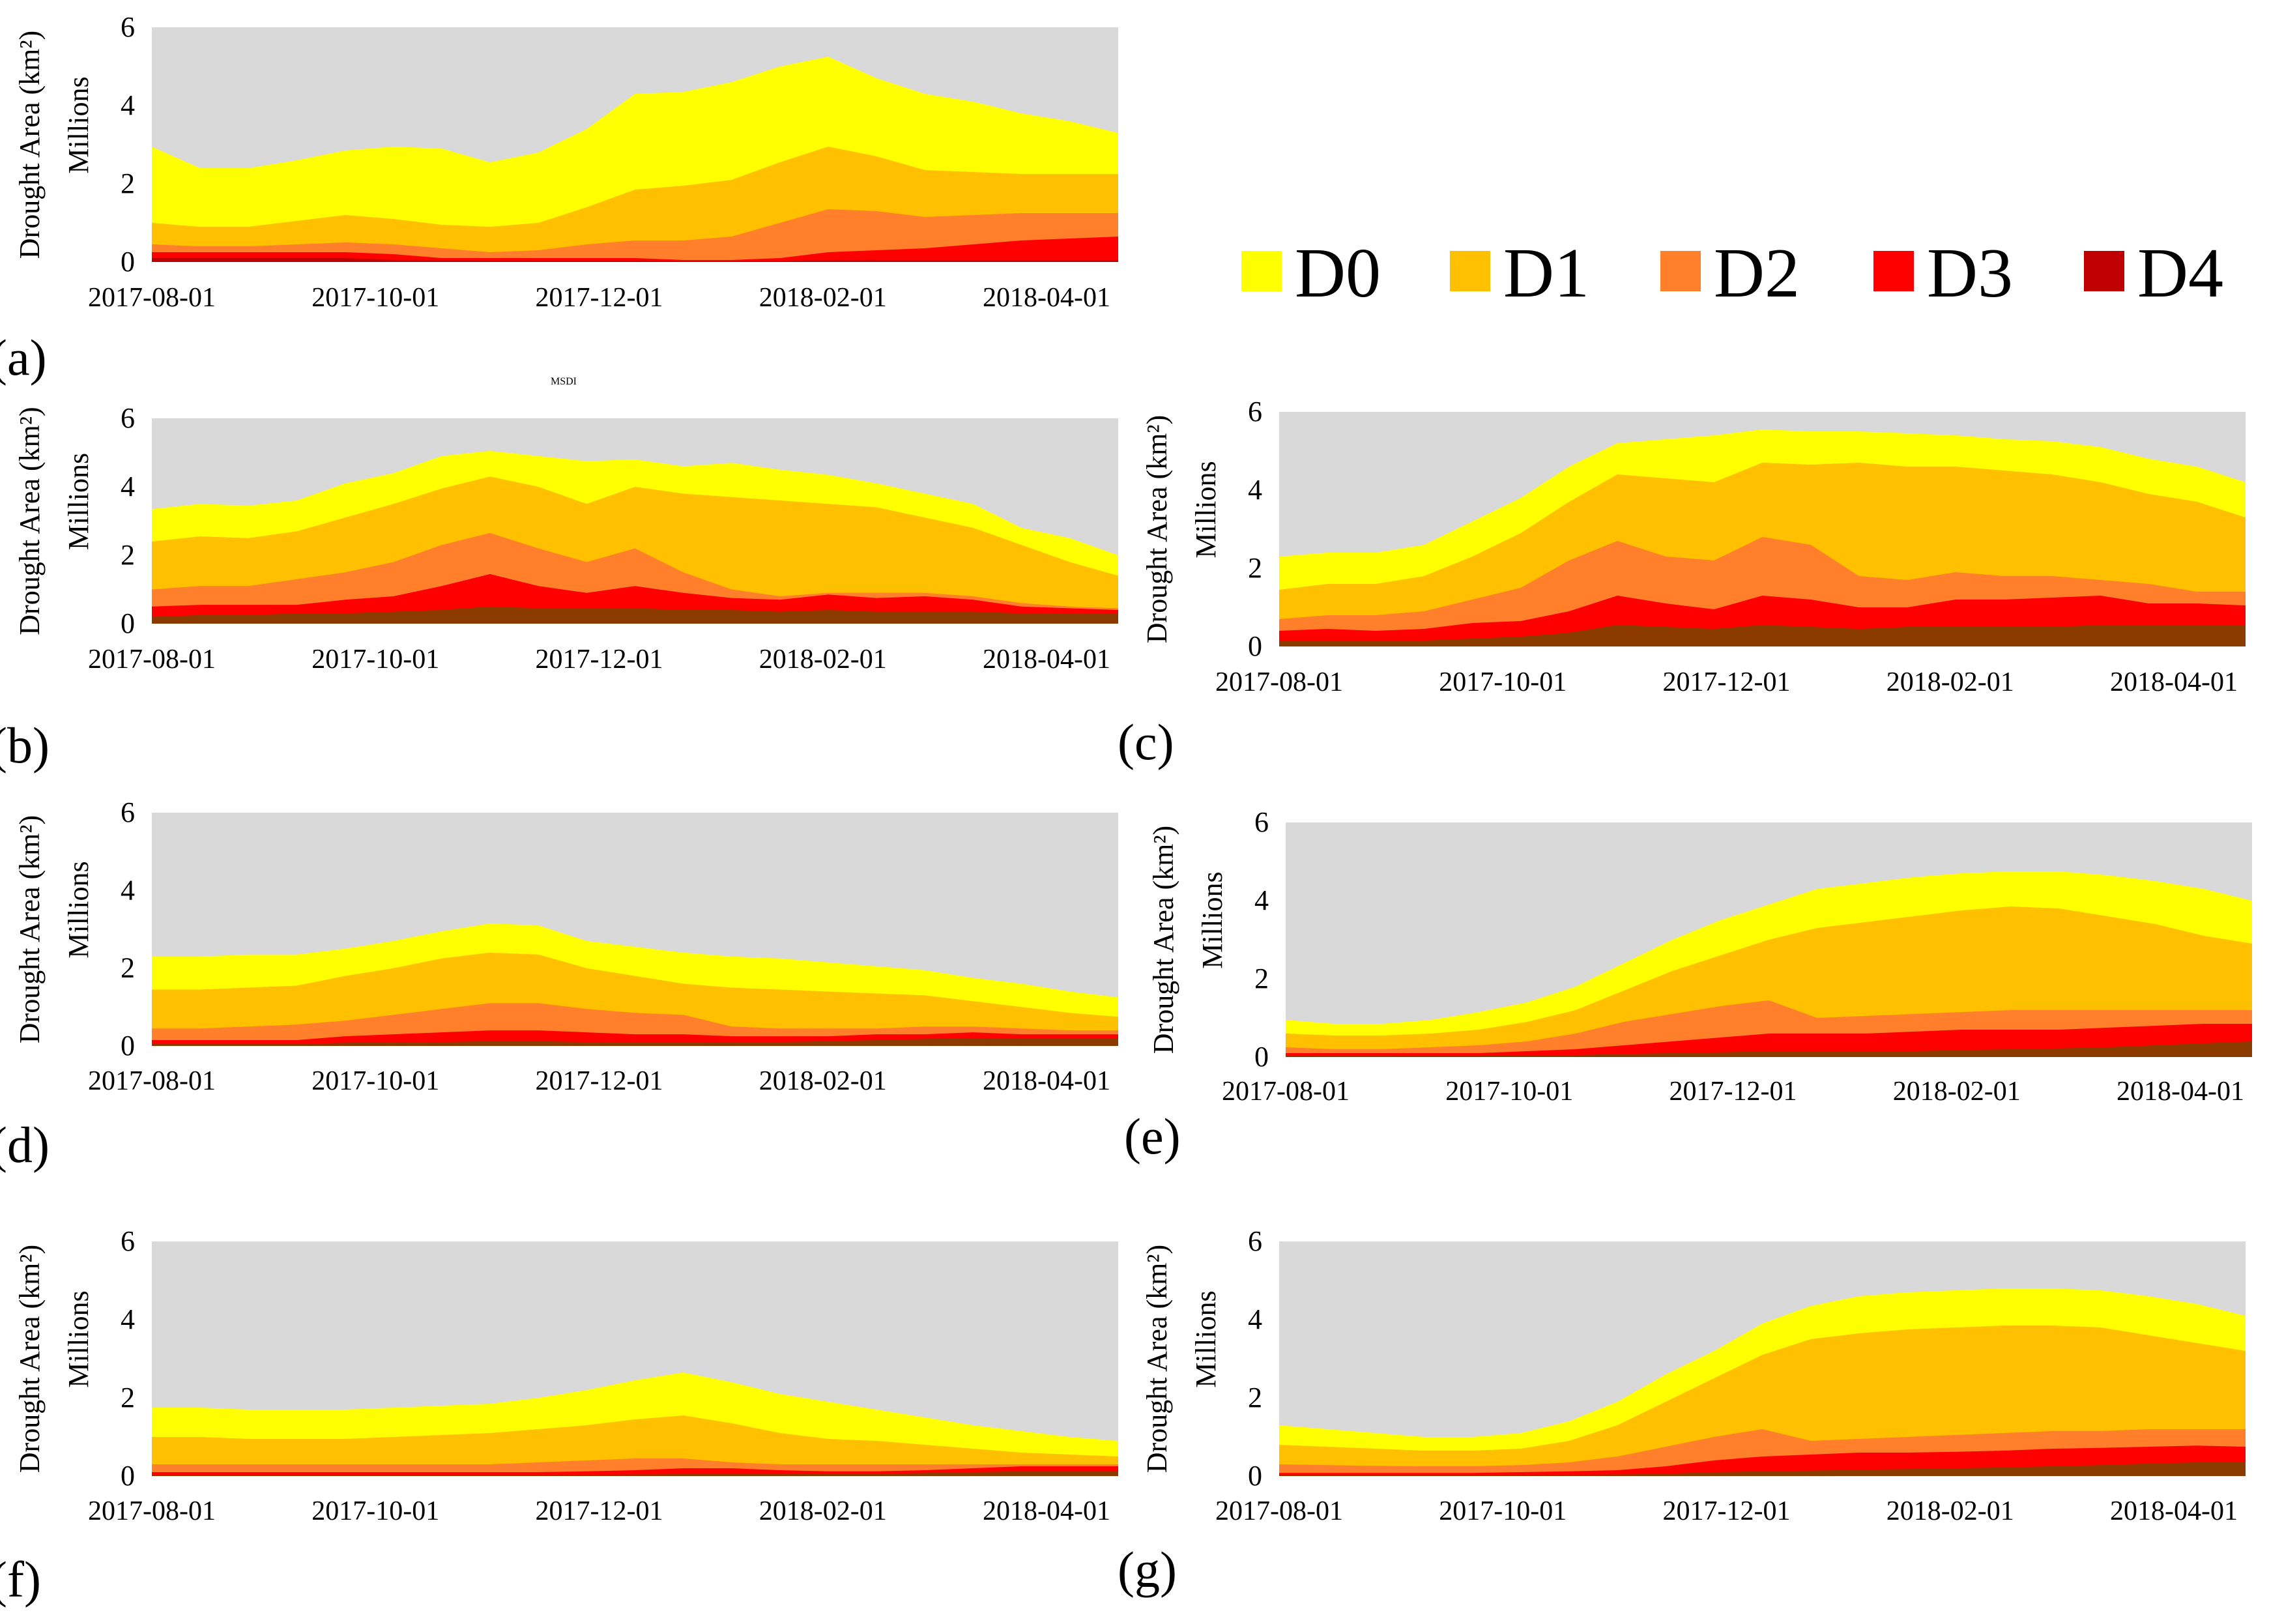  I want to click on legend-item-d4: D4, so click(2153, 274).